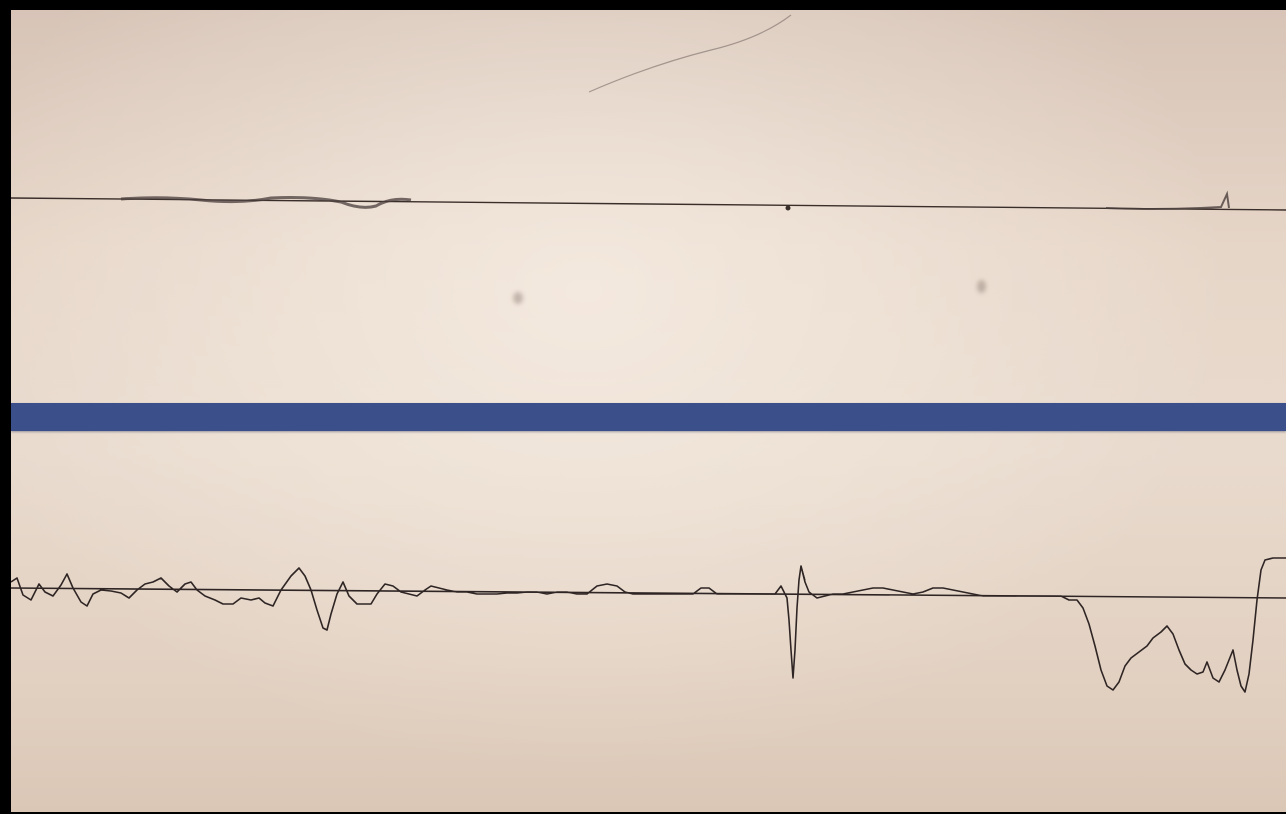  What do you see at coordinates (648, 593) in the screenshot?
I see `bottom-baseline` at bounding box center [648, 593].